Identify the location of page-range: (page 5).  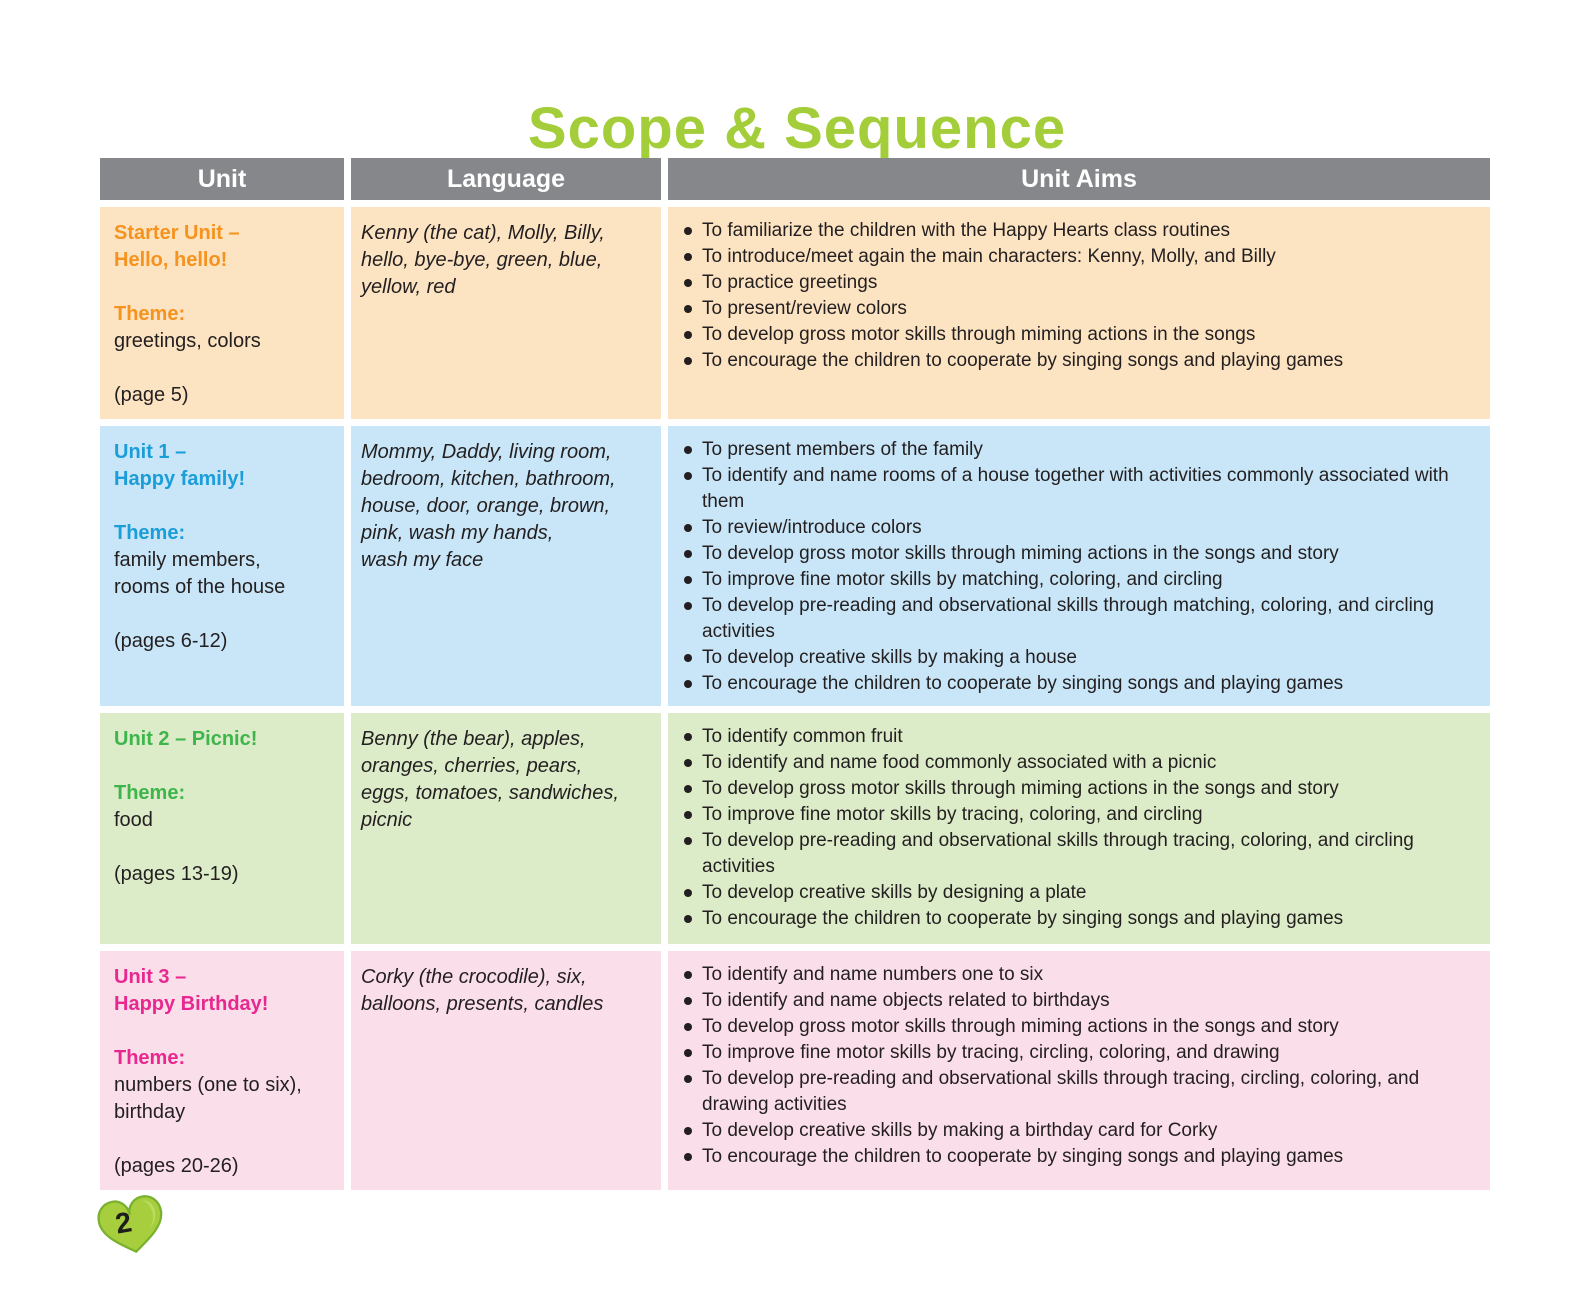
(151, 395).